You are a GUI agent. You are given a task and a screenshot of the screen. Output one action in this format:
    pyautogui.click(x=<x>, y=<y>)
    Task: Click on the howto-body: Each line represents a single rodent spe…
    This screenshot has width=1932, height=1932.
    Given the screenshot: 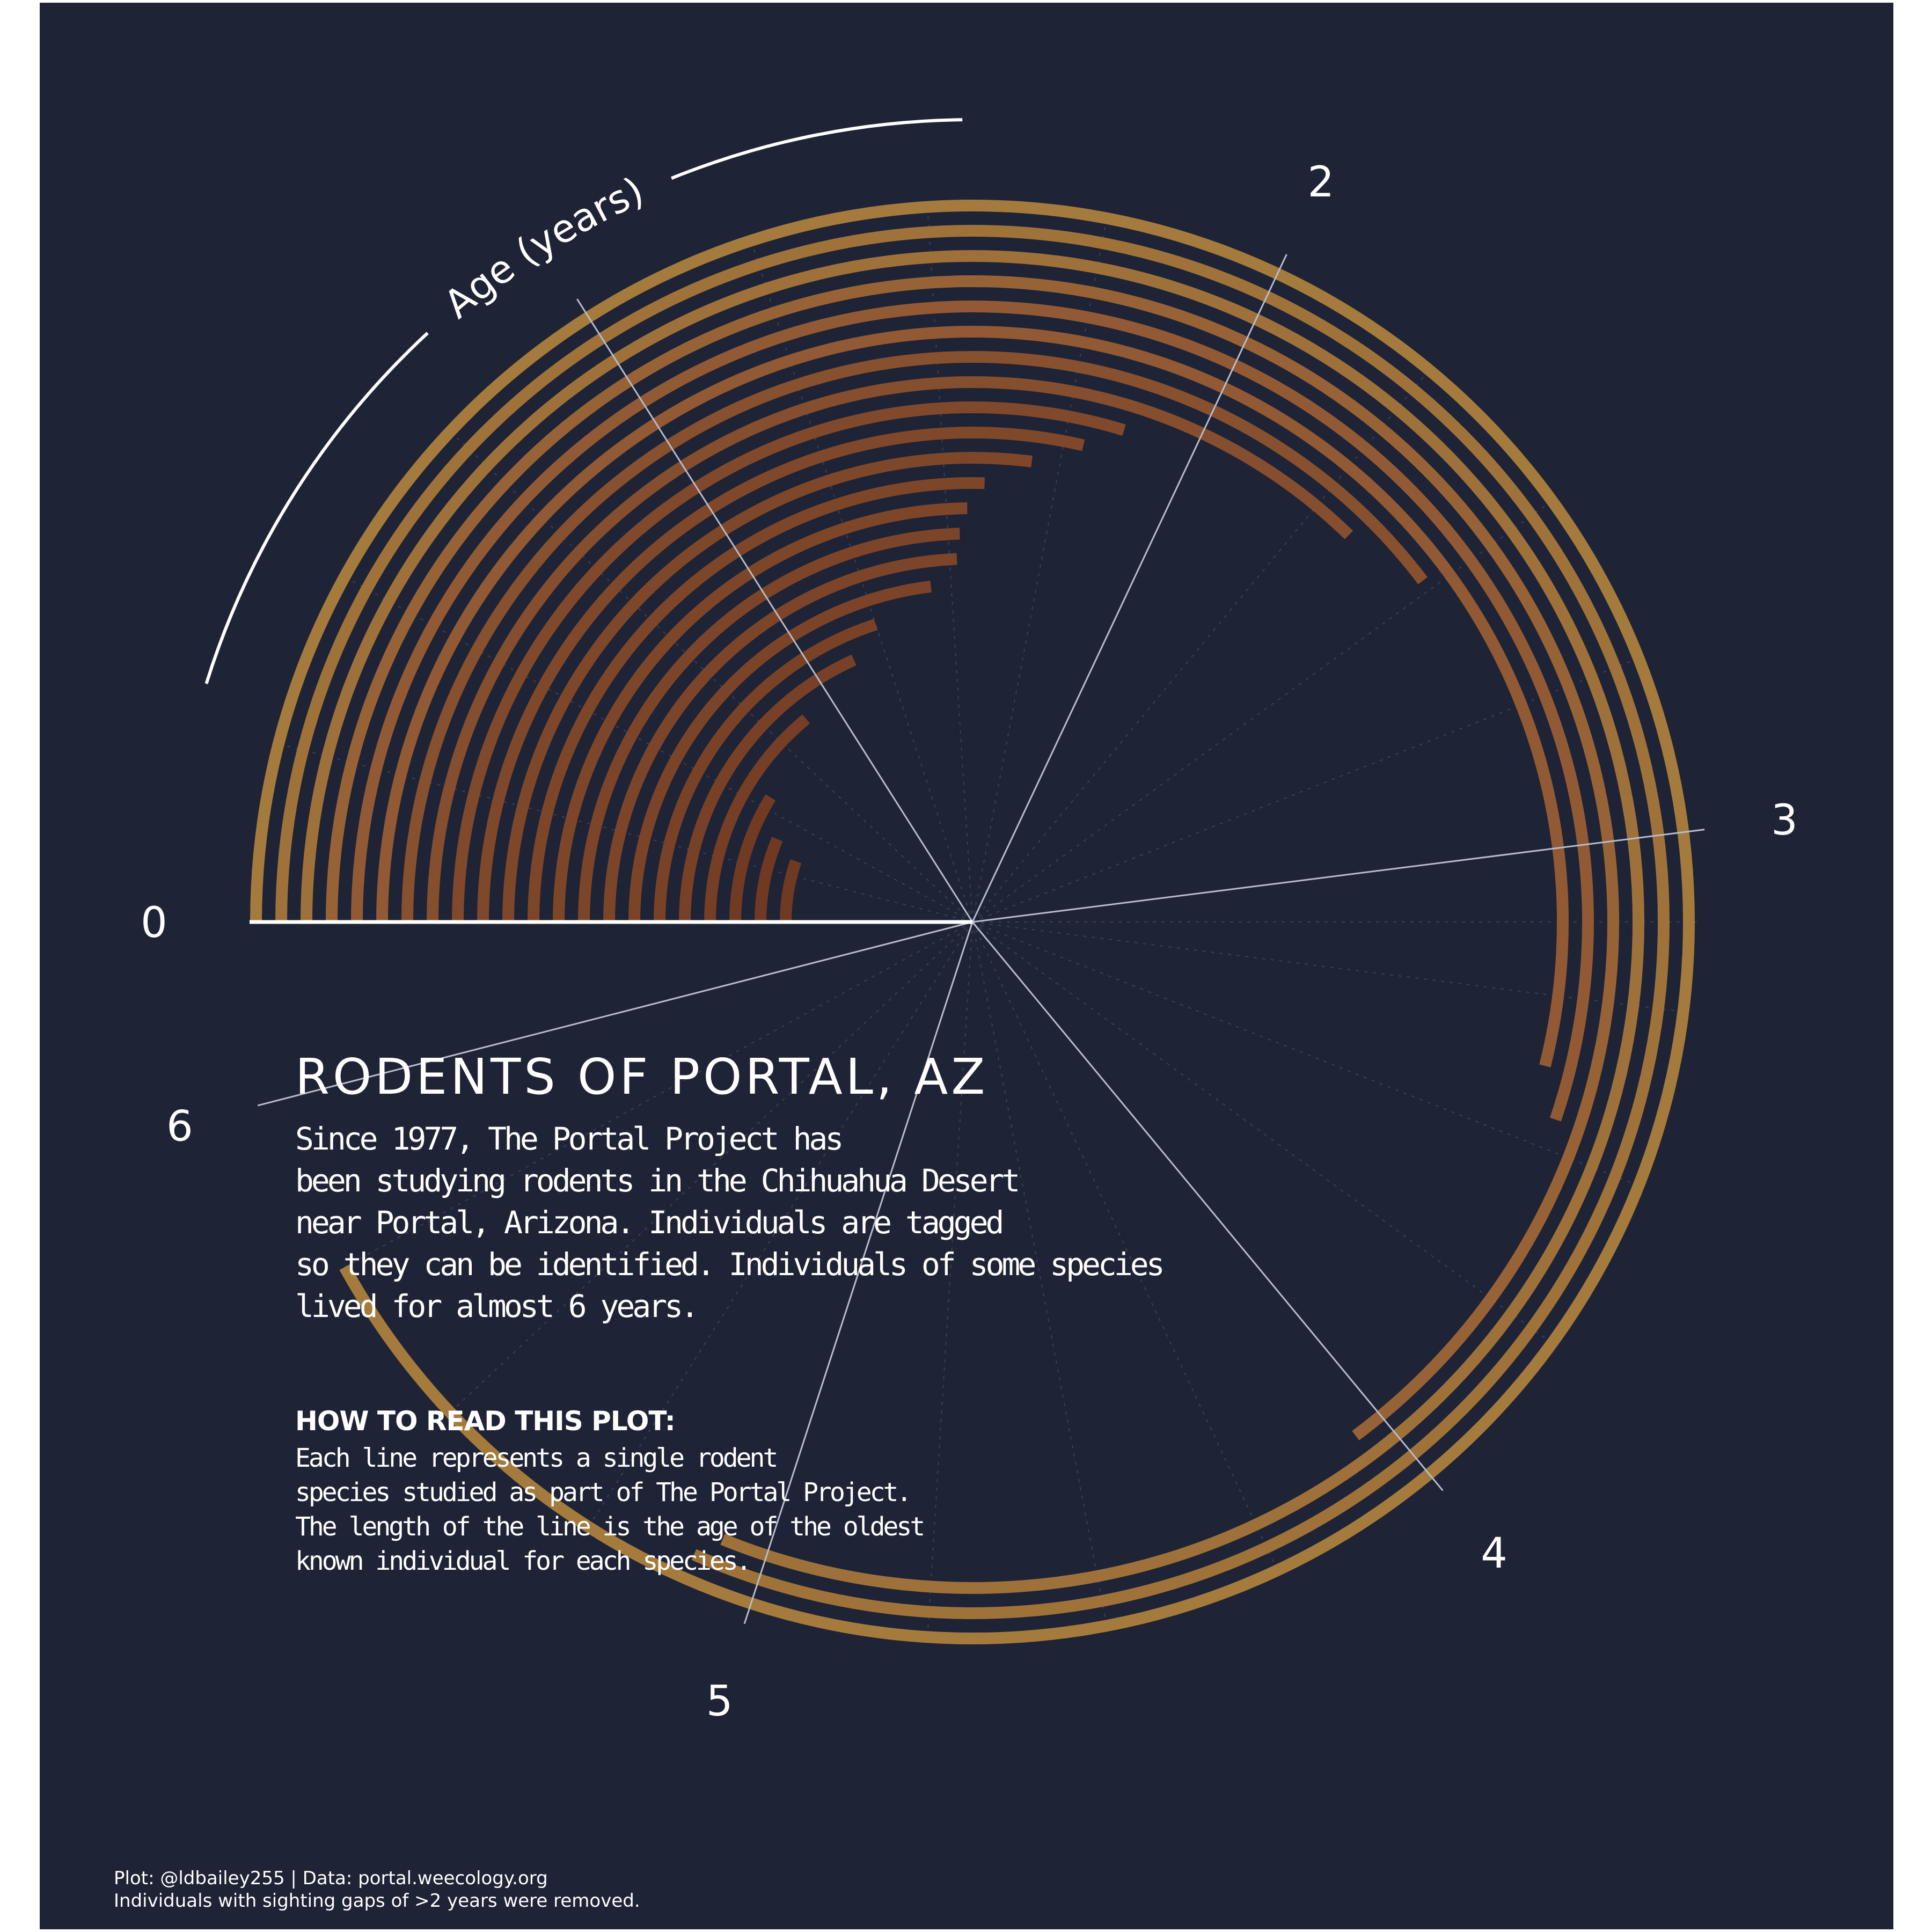 What is the action you would take?
    pyautogui.click(x=617, y=1509)
    